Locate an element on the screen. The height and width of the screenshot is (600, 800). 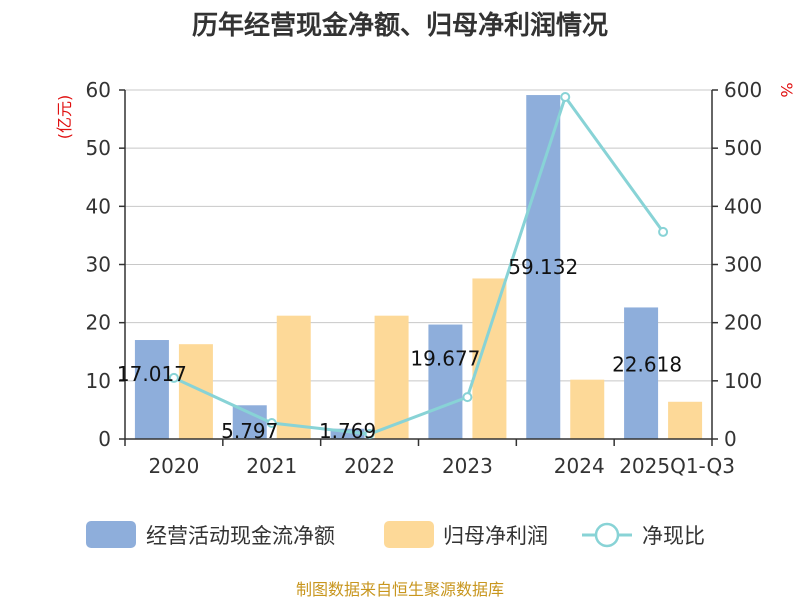
legend-marker-ratio is located at coordinates (607, 535).